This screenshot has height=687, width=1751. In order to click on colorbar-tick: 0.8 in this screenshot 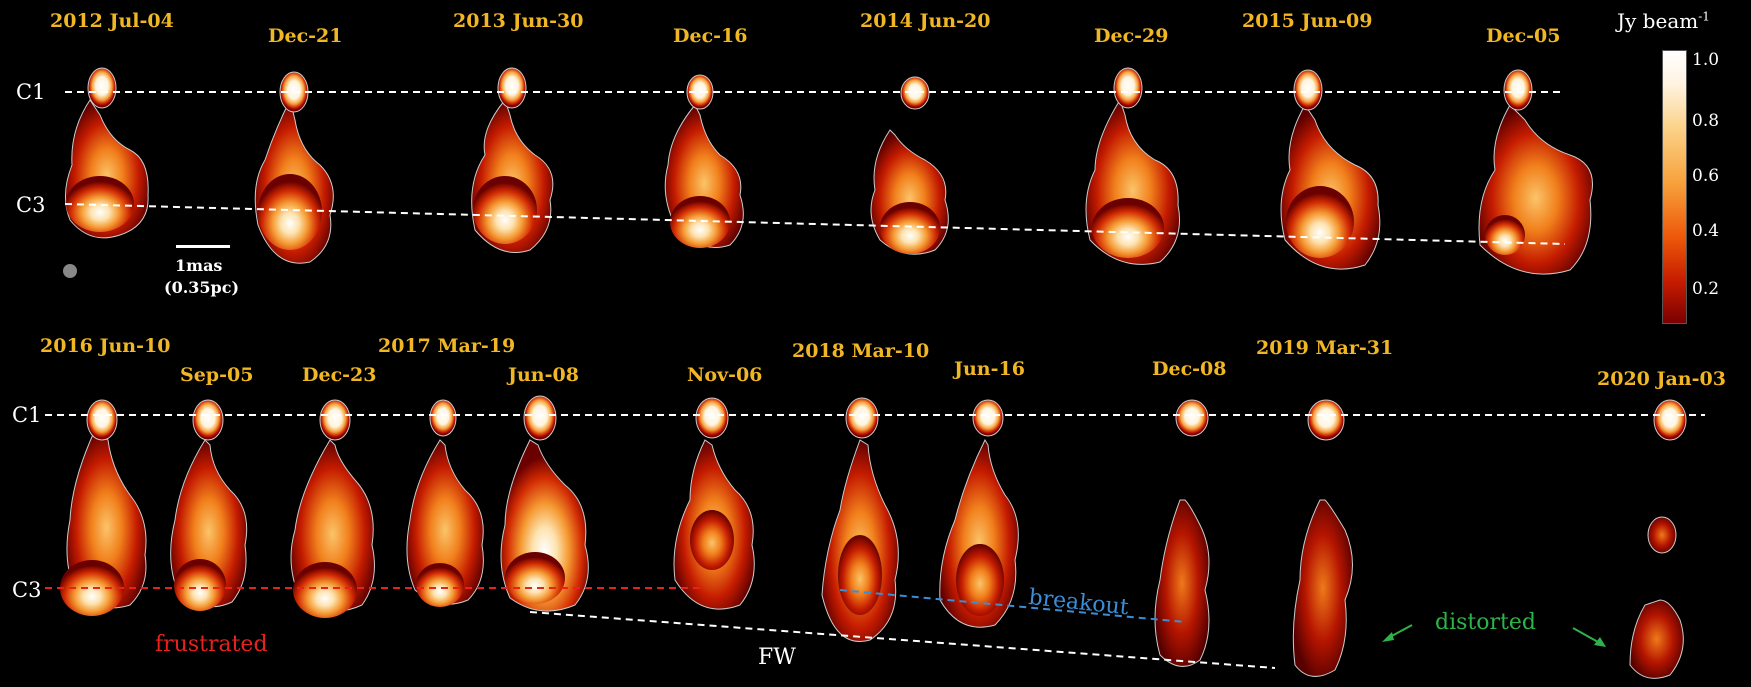, I will do `click(1706, 121)`.